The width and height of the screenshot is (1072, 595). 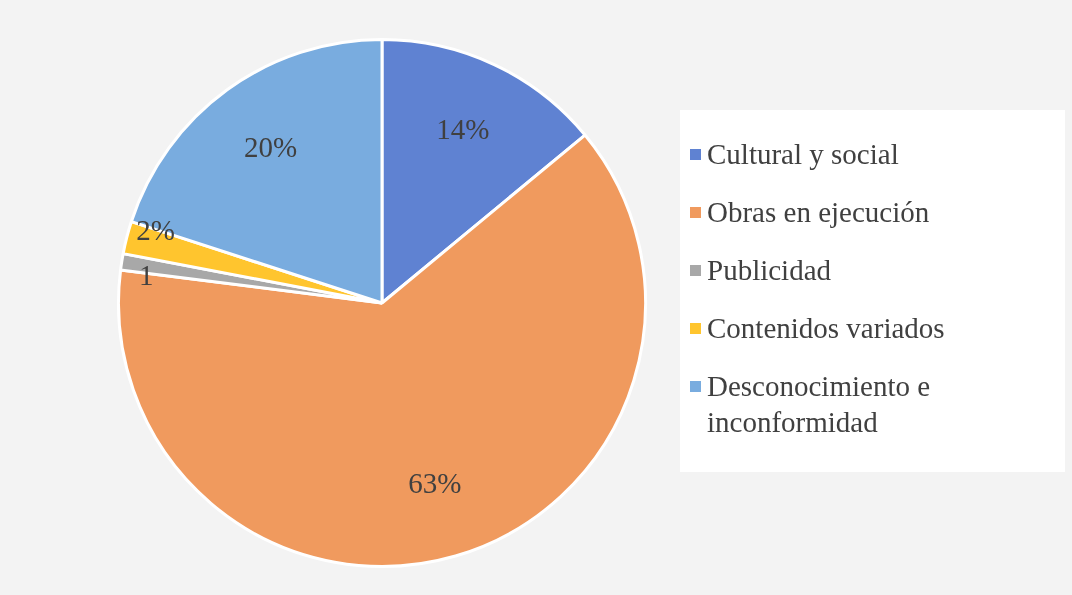 What do you see at coordinates (435, 482) in the screenshot?
I see `data-label: 63%` at bounding box center [435, 482].